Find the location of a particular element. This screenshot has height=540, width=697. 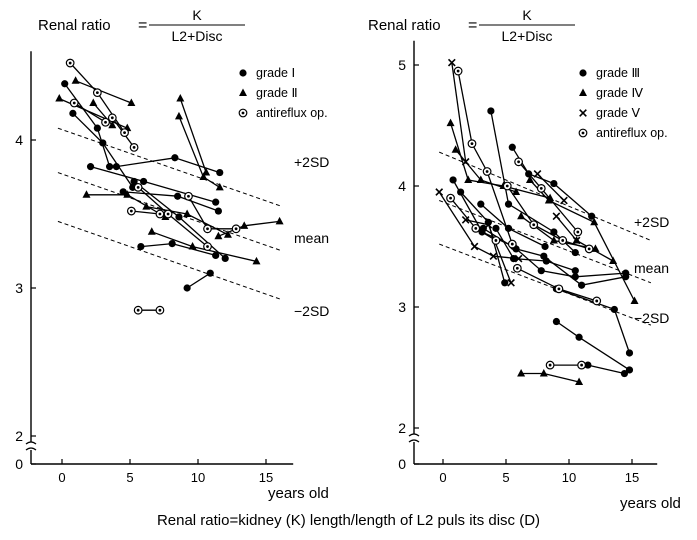

legend-label: grade Ⅲ is located at coordinates (618, 73).